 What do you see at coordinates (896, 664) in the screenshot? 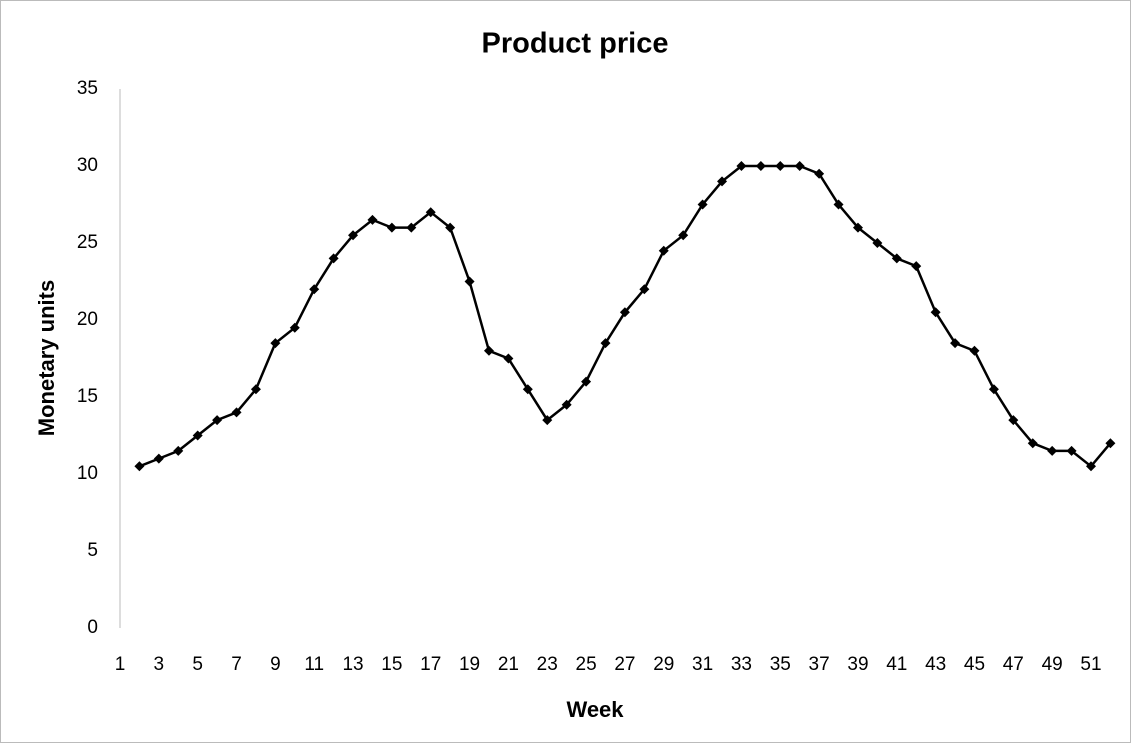
I see `x-tick-label: 41` at bounding box center [896, 664].